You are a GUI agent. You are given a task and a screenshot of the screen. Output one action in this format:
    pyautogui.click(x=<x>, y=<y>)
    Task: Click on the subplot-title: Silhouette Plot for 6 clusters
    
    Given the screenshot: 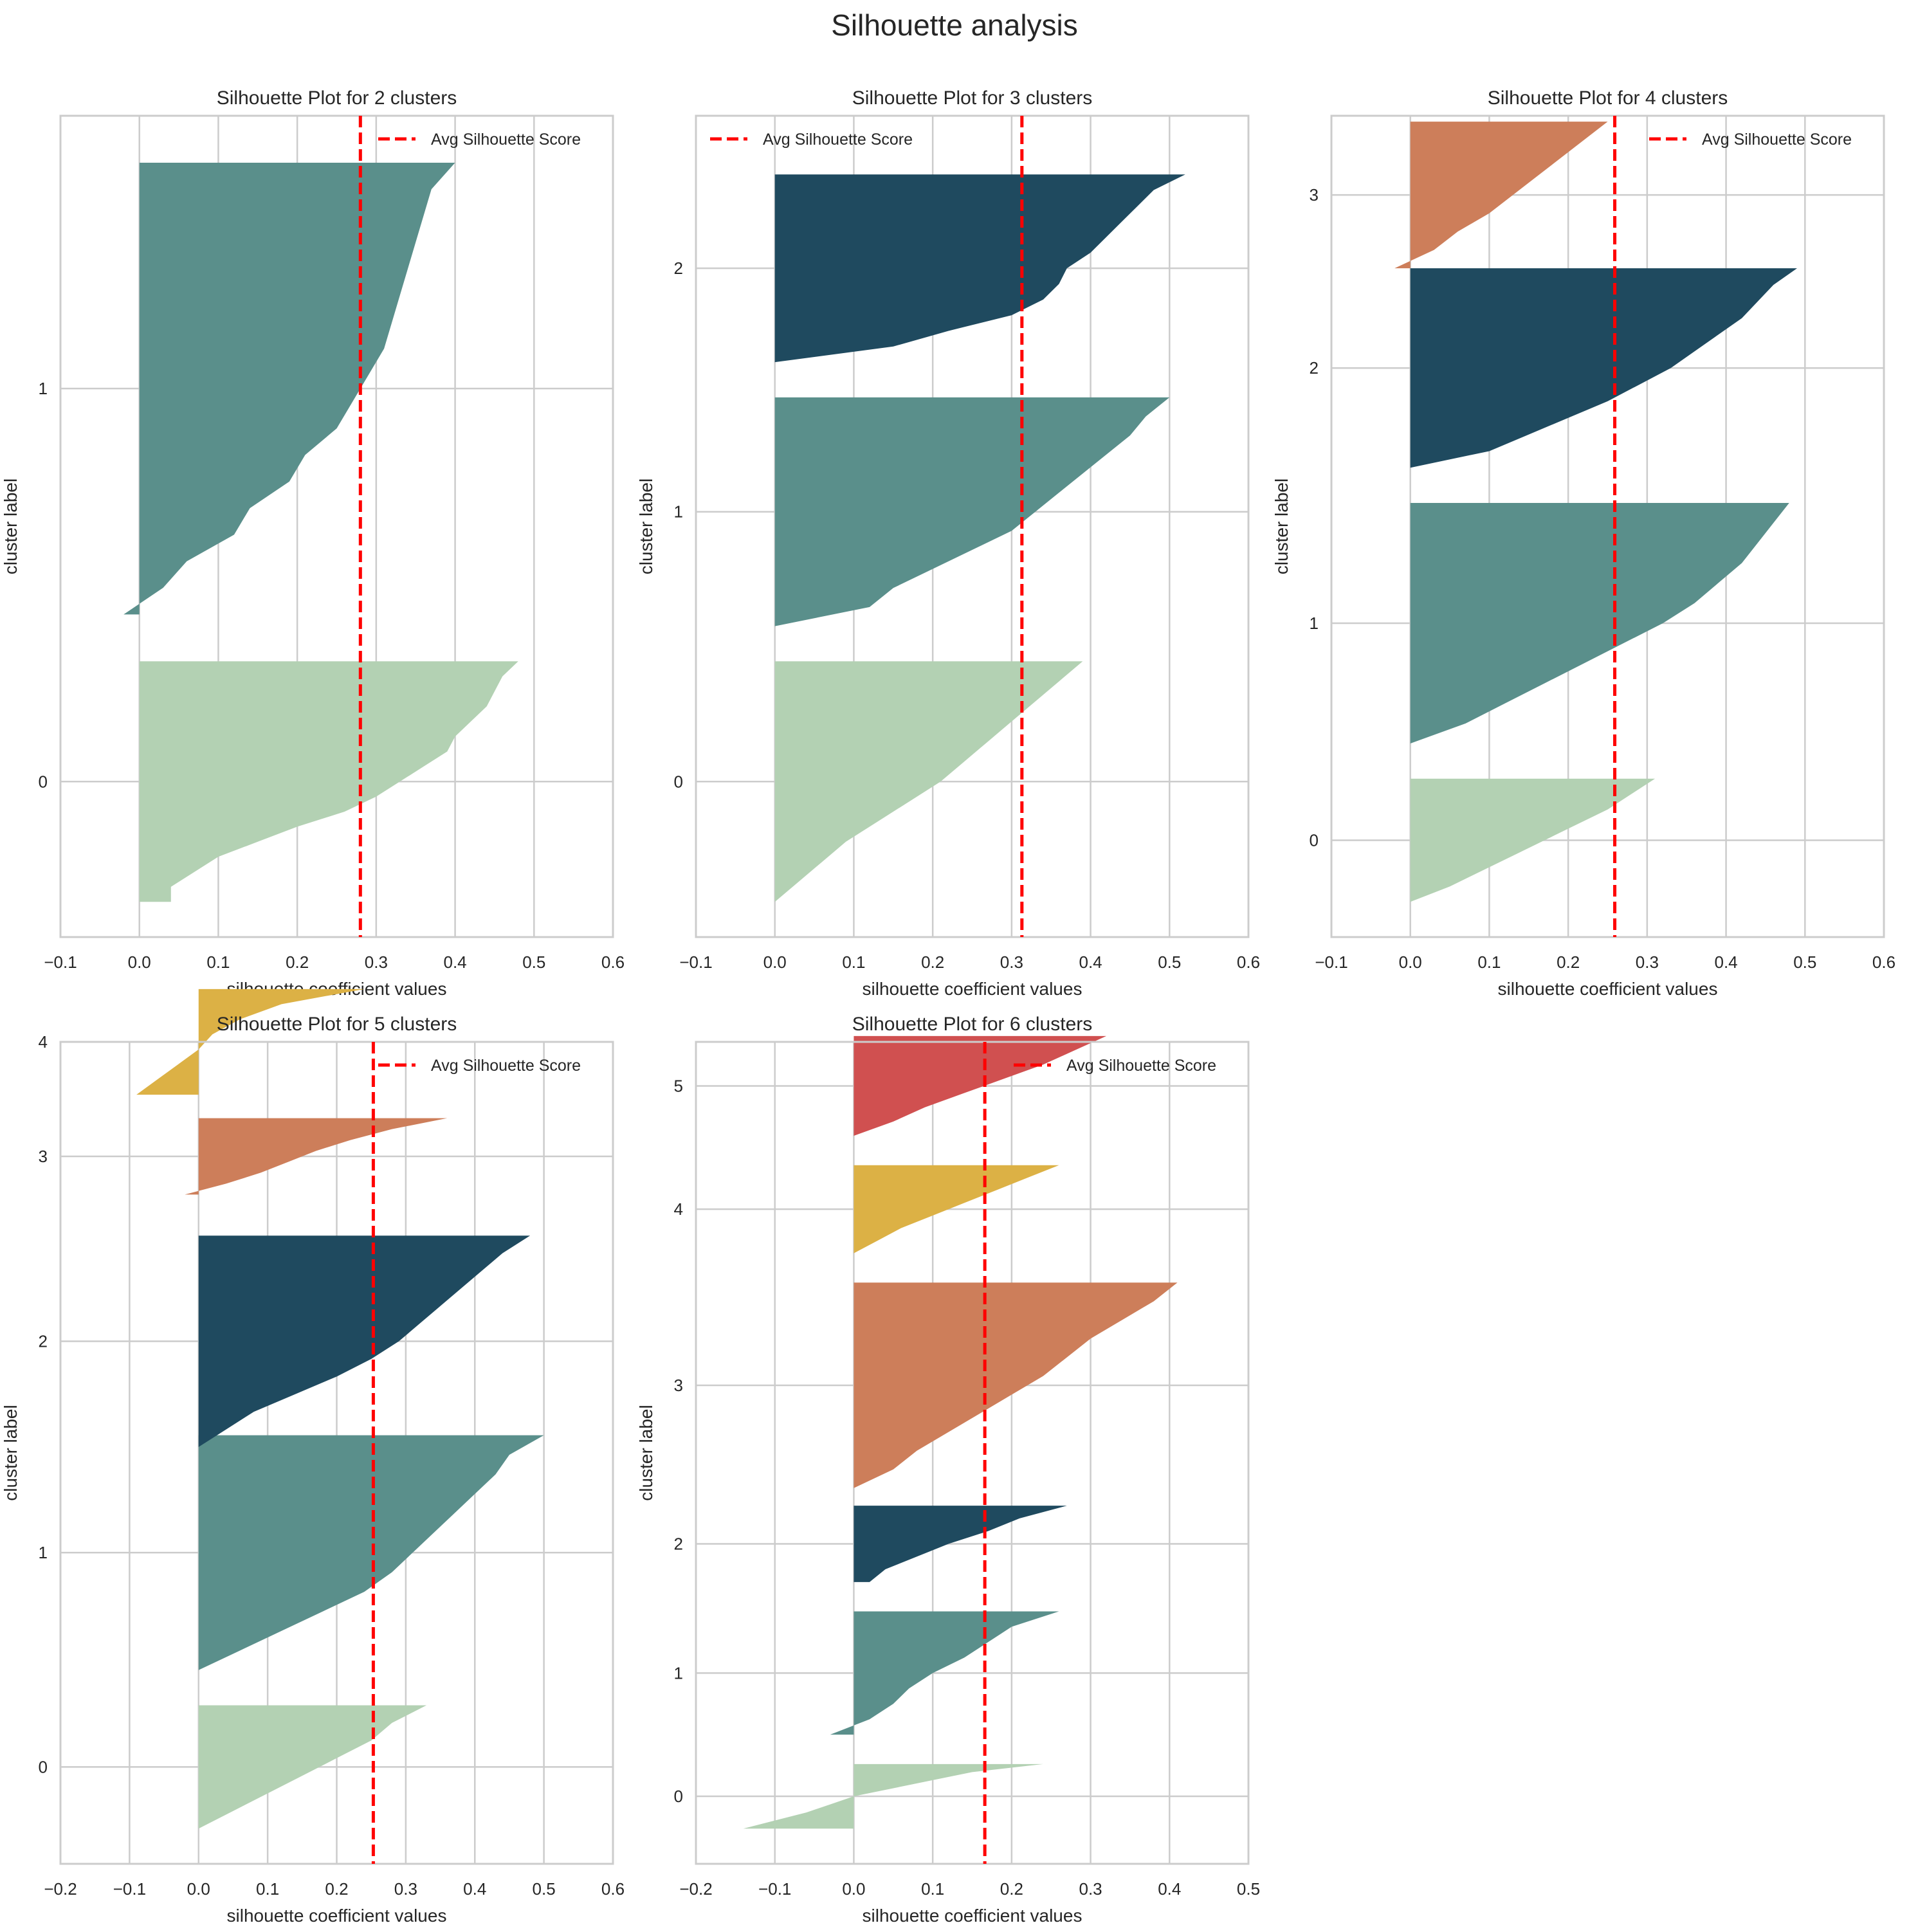 What is the action you would take?
    pyautogui.click(x=972, y=1025)
    